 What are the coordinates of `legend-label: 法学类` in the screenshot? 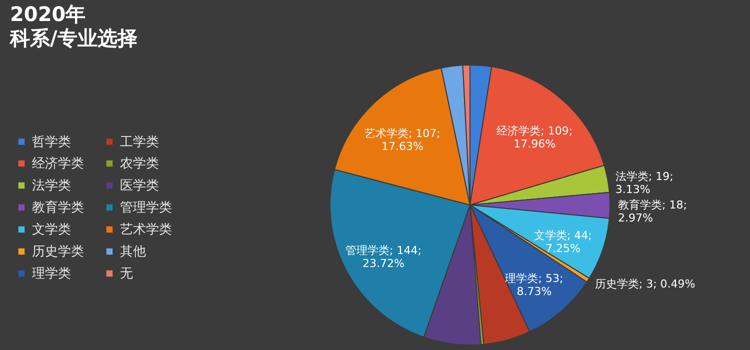 It's located at (51, 186).